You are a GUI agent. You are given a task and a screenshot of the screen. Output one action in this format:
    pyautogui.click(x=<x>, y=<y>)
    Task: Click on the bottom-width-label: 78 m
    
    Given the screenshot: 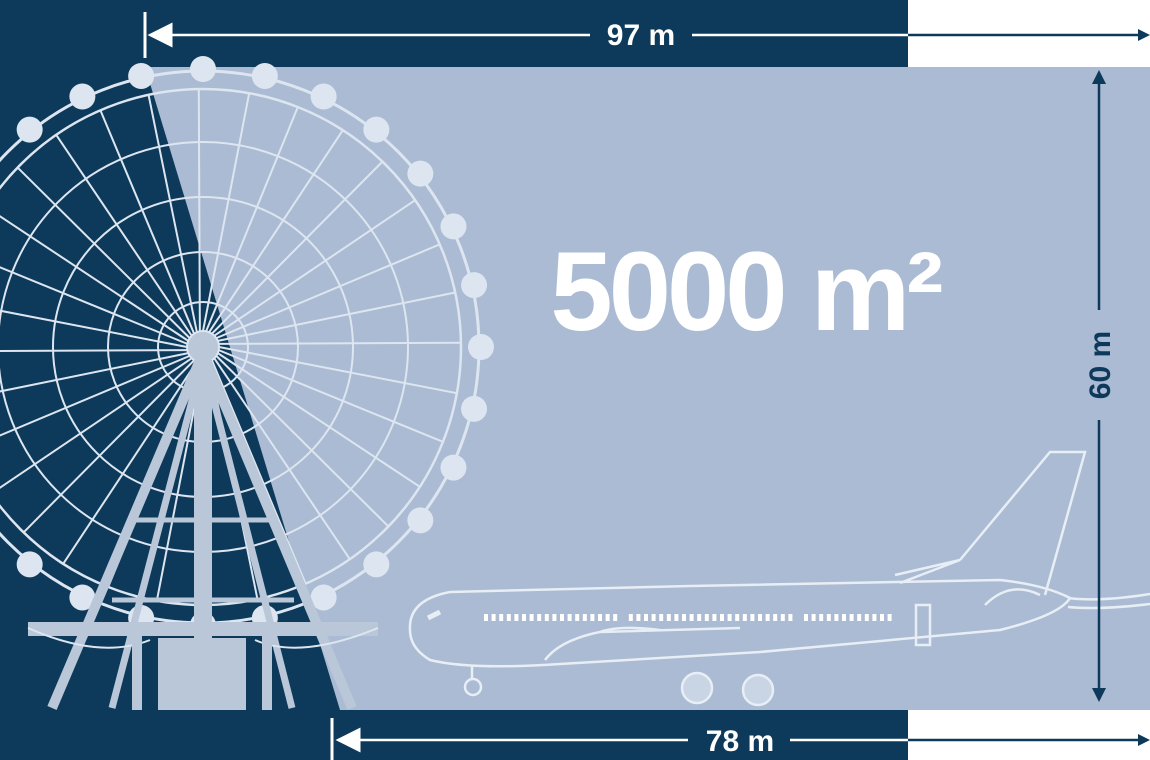 What is the action you would take?
    pyautogui.click(x=740, y=741)
    